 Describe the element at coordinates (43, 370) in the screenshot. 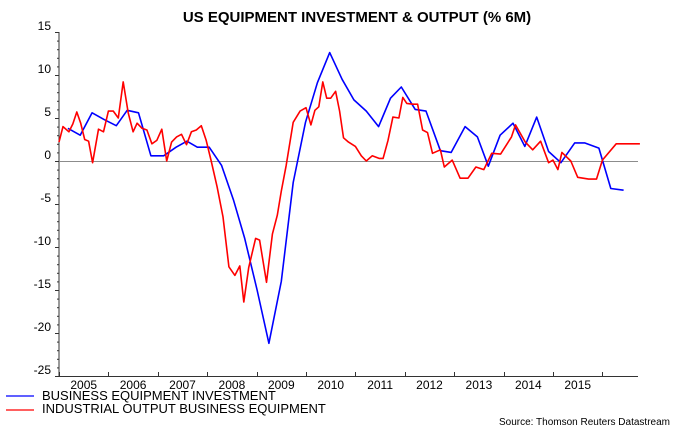

I see `y-tick-label: -25` at that location.